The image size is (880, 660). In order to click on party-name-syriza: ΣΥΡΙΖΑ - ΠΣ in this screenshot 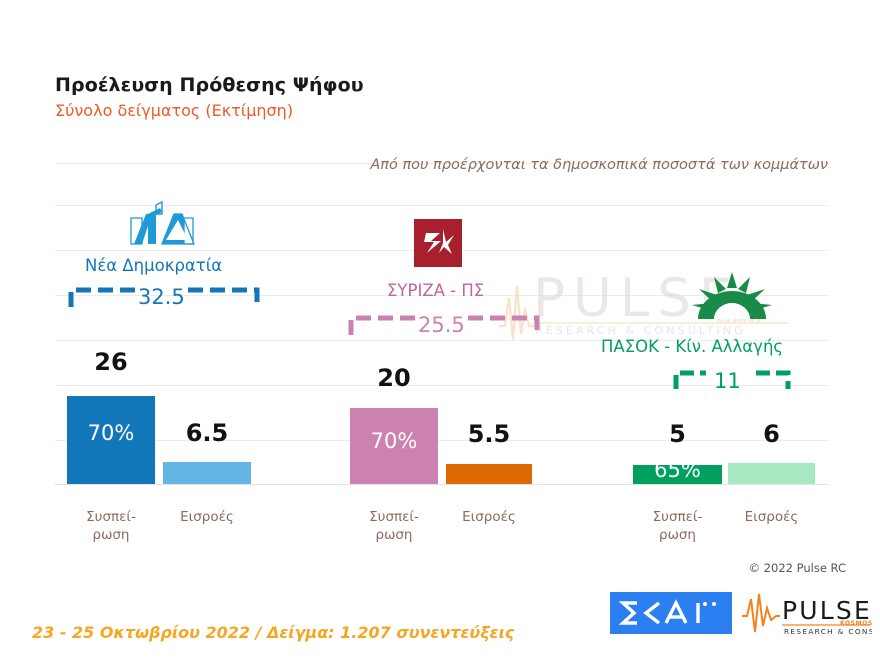, I will do `click(436, 290)`.